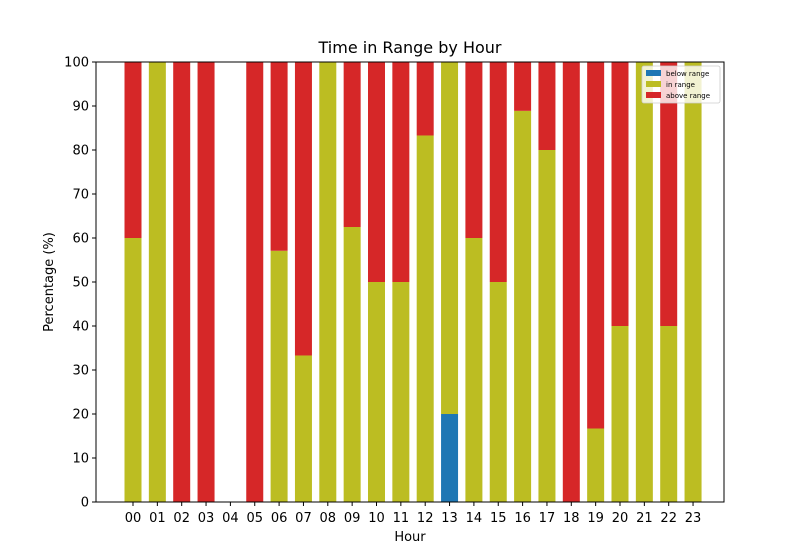 This screenshot has width=800, height=559. I want to click on y-tick-label: 30, so click(80, 371).